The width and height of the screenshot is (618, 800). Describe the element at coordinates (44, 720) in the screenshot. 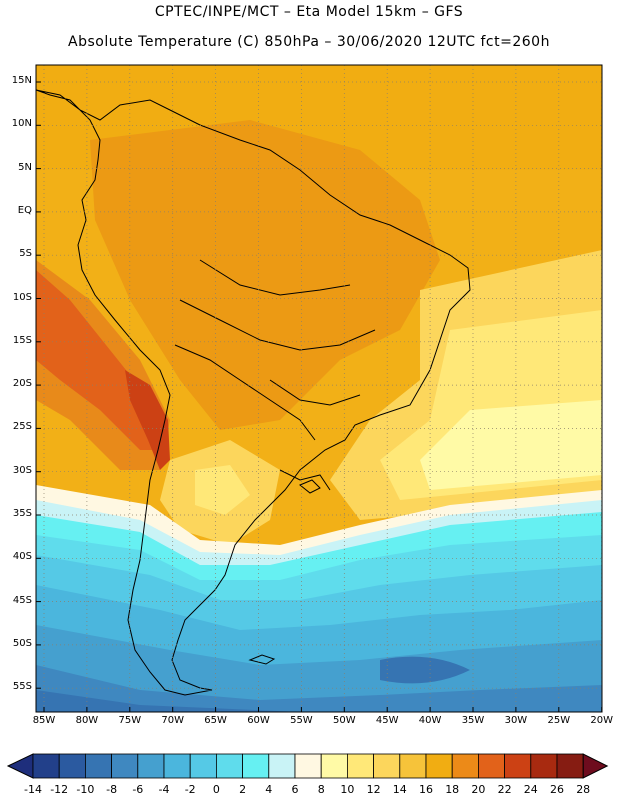

I see `lon-label: 85W` at that location.